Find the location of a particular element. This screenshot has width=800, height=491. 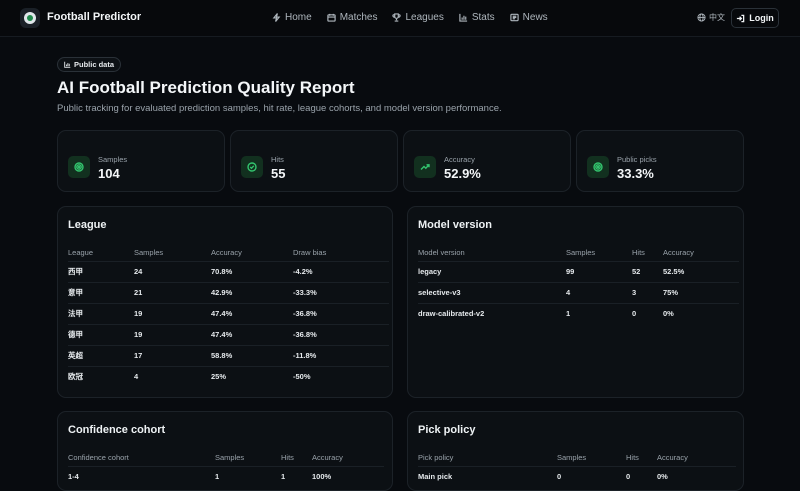

table-row: 法甲 19 47.4% -36.8% is located at coordinates (228, 313).